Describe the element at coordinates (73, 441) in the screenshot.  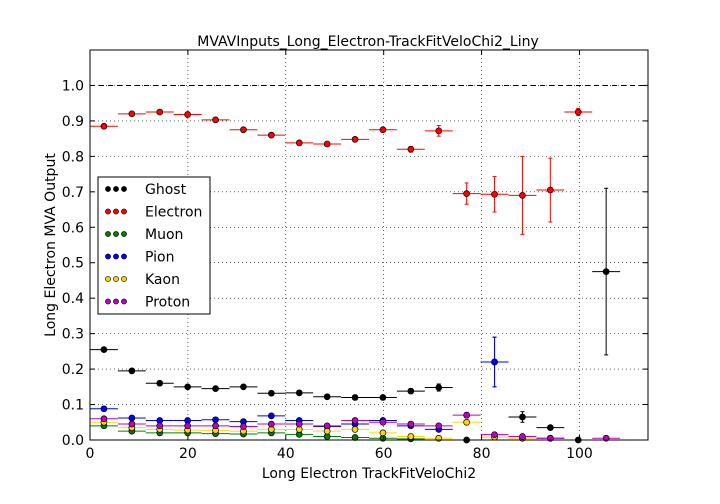
I see `y-tick-label: 0.0` at that location.